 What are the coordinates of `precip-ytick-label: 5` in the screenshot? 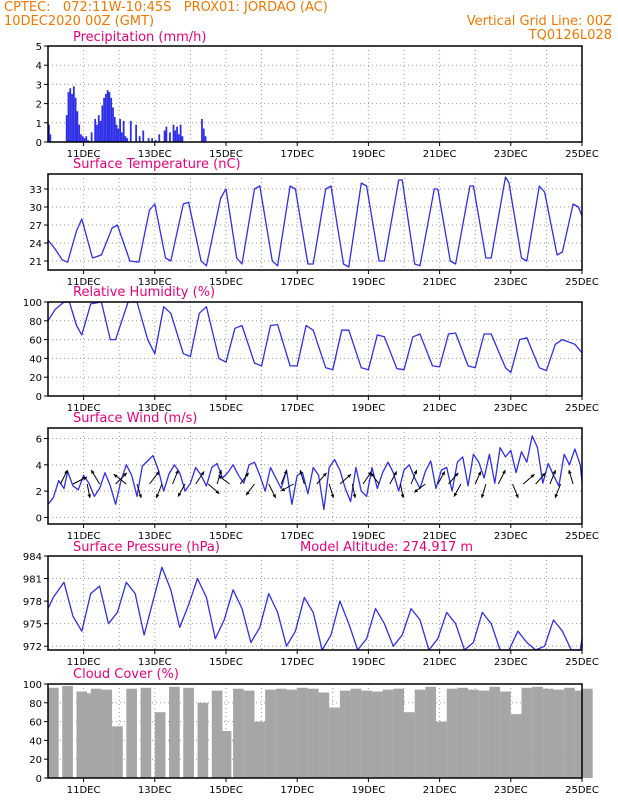 It's located at (39, 47).